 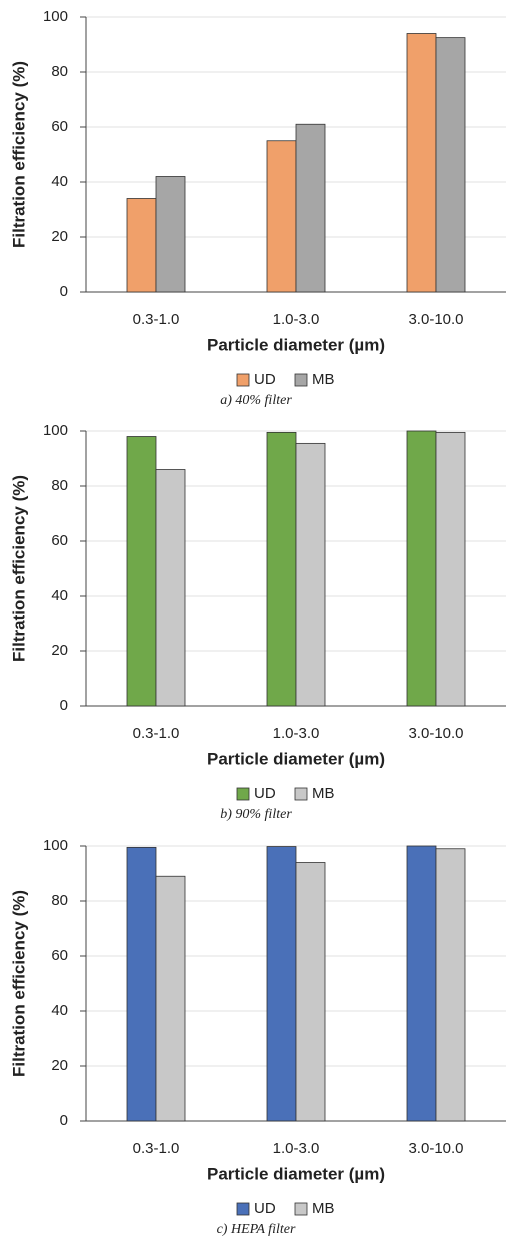 I want to click on caption: b) 90% filter, so click(x=256, y=814).